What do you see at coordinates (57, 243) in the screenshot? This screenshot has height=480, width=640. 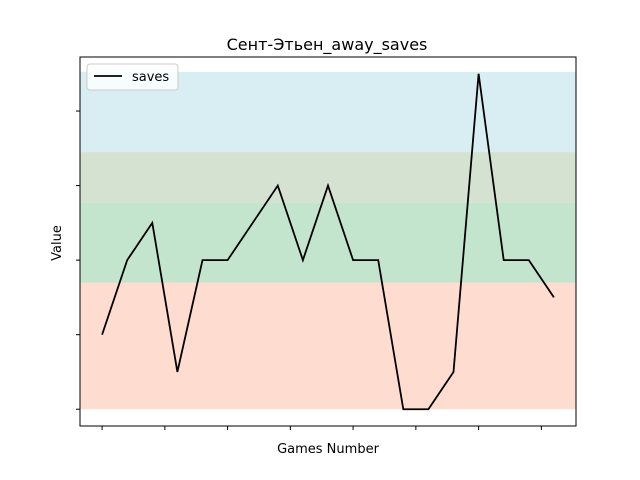 I see `y-axis-label: Value` at bounding box center [57, 243].